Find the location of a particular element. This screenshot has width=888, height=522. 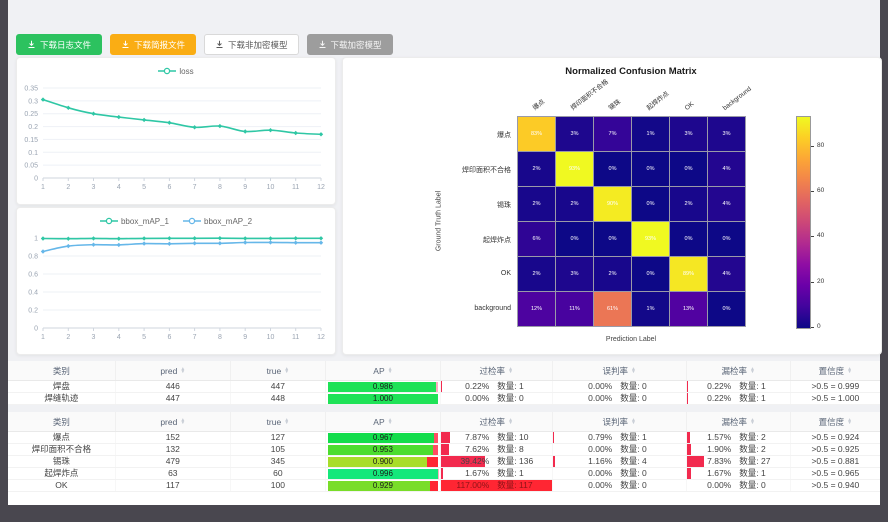

legend-label: bbox_mAP_2 is located at coordinates (228, 221).